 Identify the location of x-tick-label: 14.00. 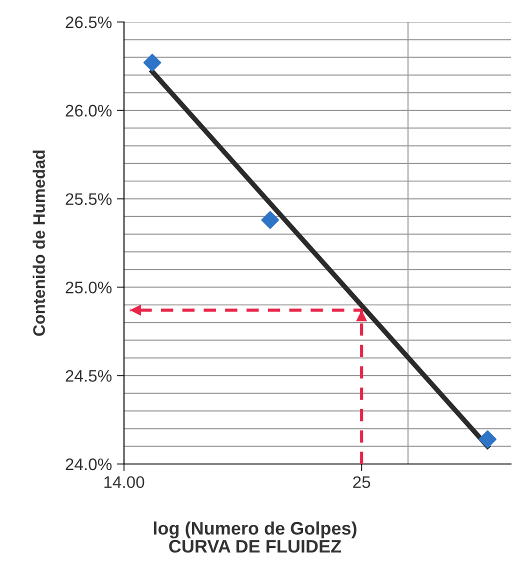
(124, 482).